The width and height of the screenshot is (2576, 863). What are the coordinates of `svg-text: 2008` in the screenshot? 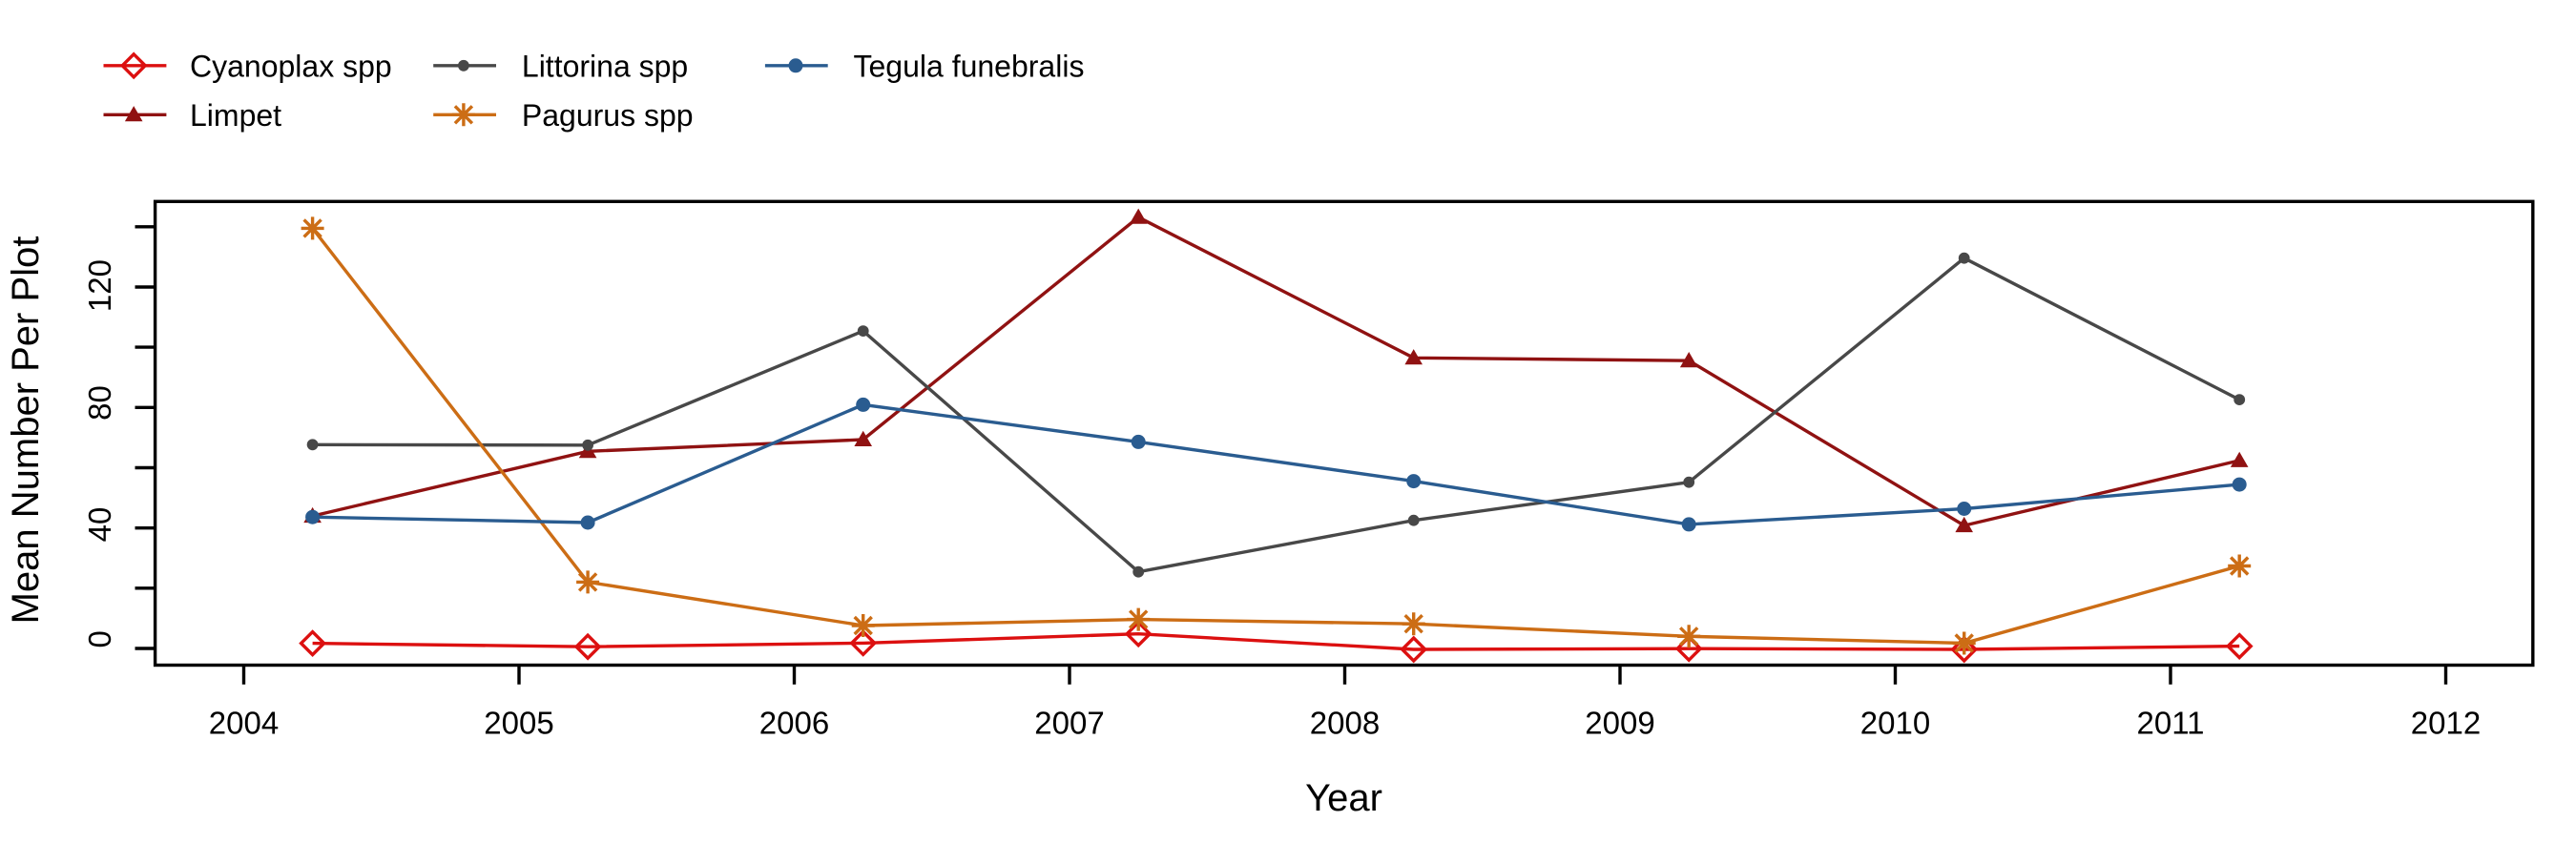 It's located at (1345, 723).